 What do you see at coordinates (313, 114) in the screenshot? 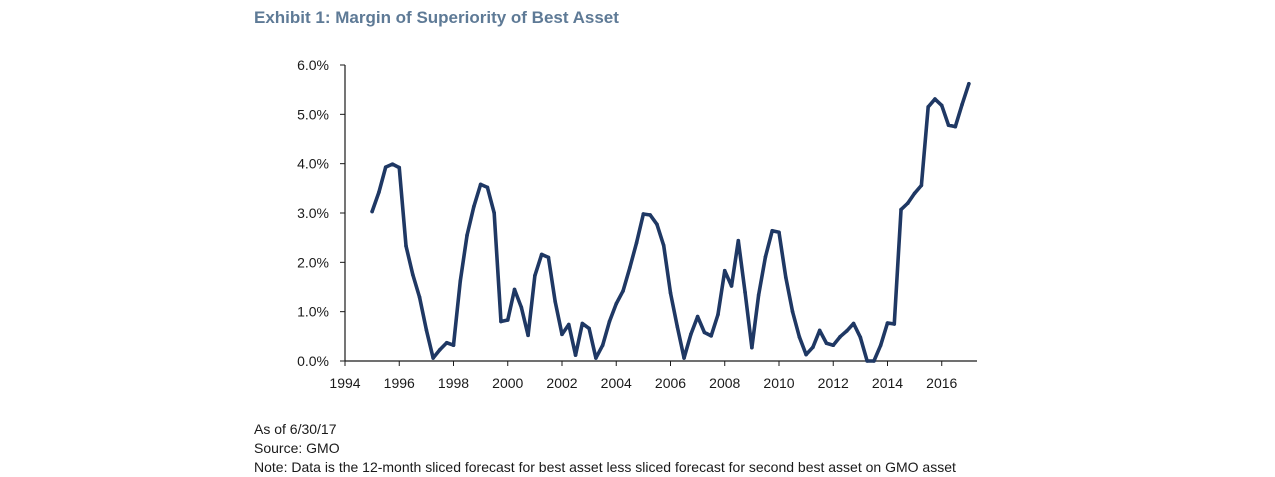
I see `y-tick-label: 5.0%` at bounding box center [313, 114].